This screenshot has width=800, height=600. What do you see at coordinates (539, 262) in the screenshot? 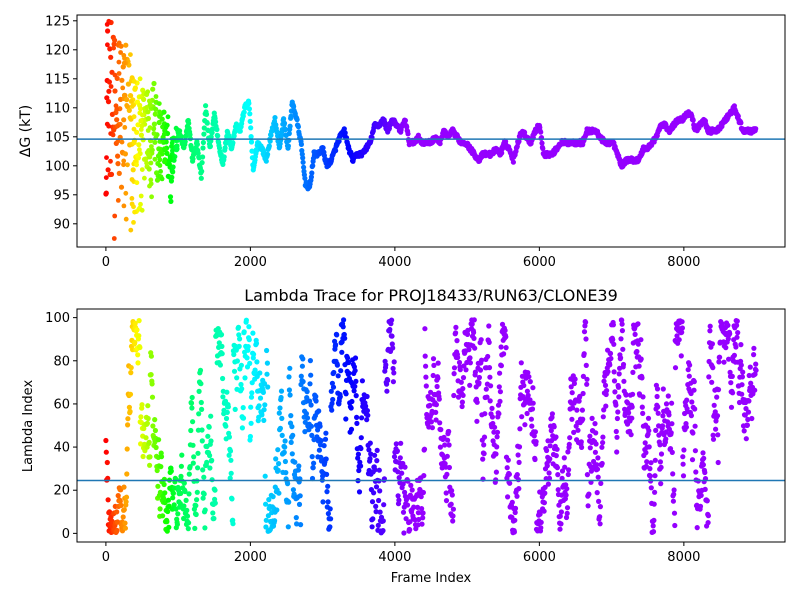
I see `dg-x-tick-label: 6000` at bounding box center [539, 262].